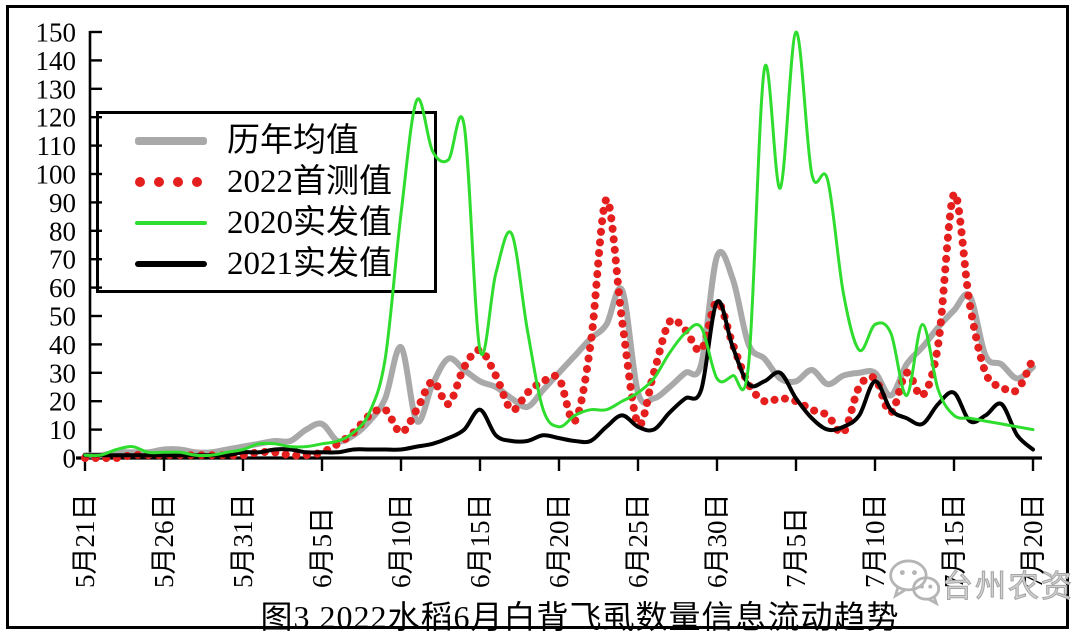 This screenshot has width=1080, height=643. I want to click on legend-item: 2022首测值, so click(284, 182).